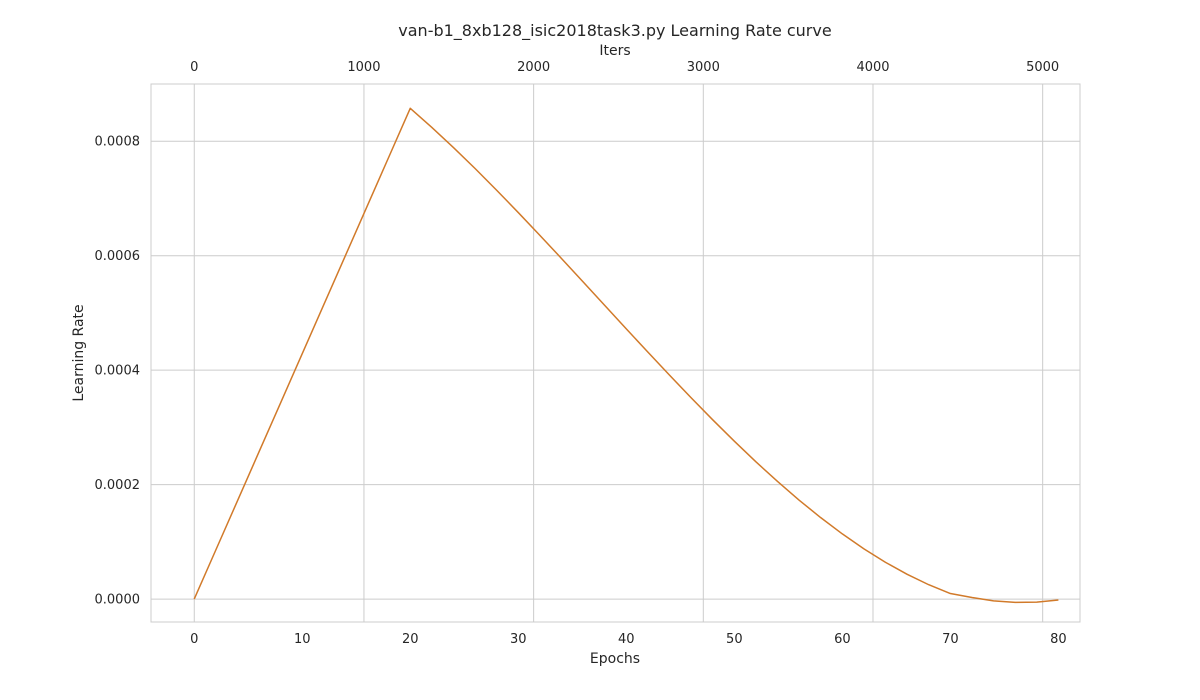 The width and height of the screenshot is (1200, 700). I want to click on x-tick-label: 40, so click(626, 639).